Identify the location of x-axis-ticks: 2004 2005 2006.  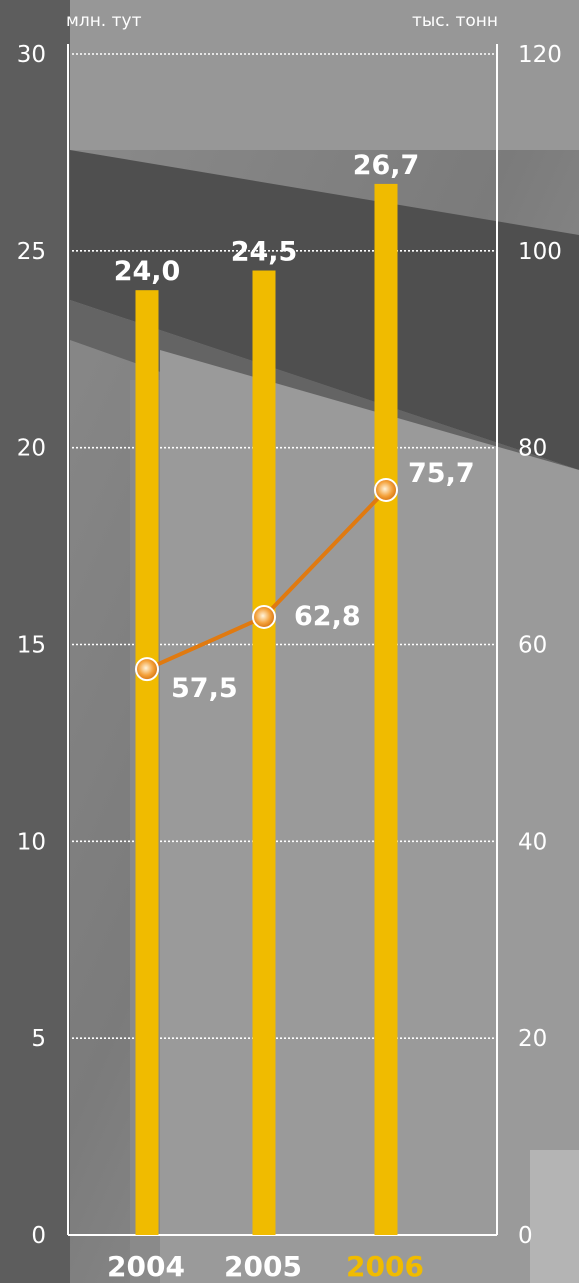
(265, 1266).